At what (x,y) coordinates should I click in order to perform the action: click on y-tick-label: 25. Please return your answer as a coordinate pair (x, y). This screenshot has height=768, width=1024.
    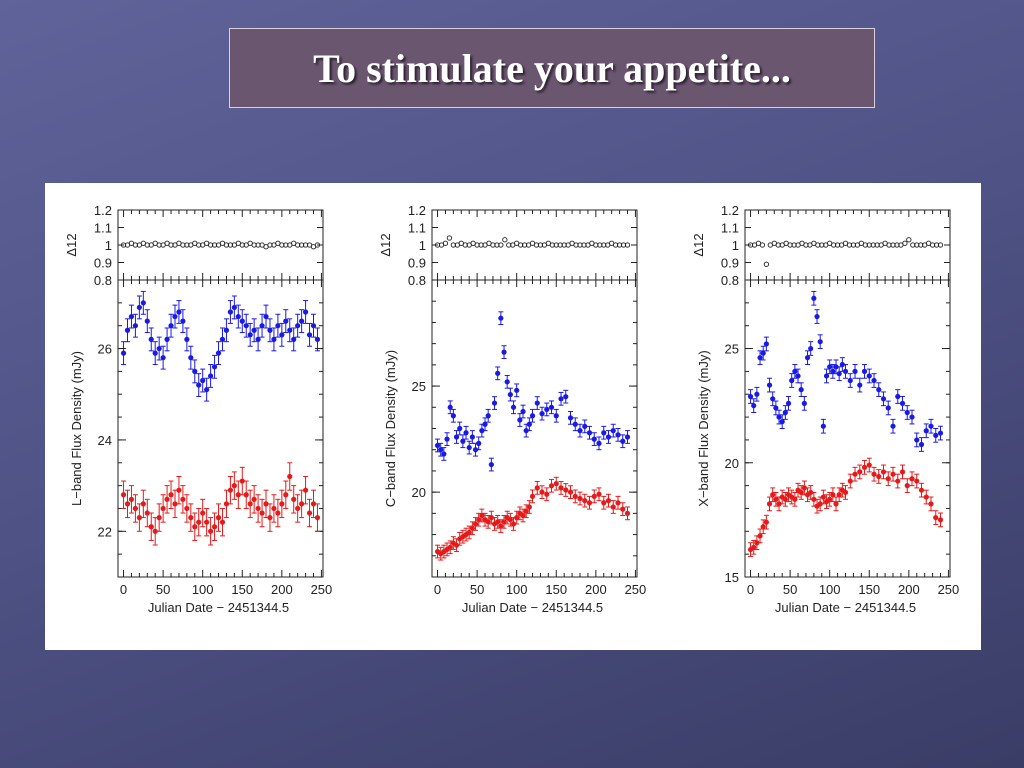
    Looking at the image, I should click on (419, 386).